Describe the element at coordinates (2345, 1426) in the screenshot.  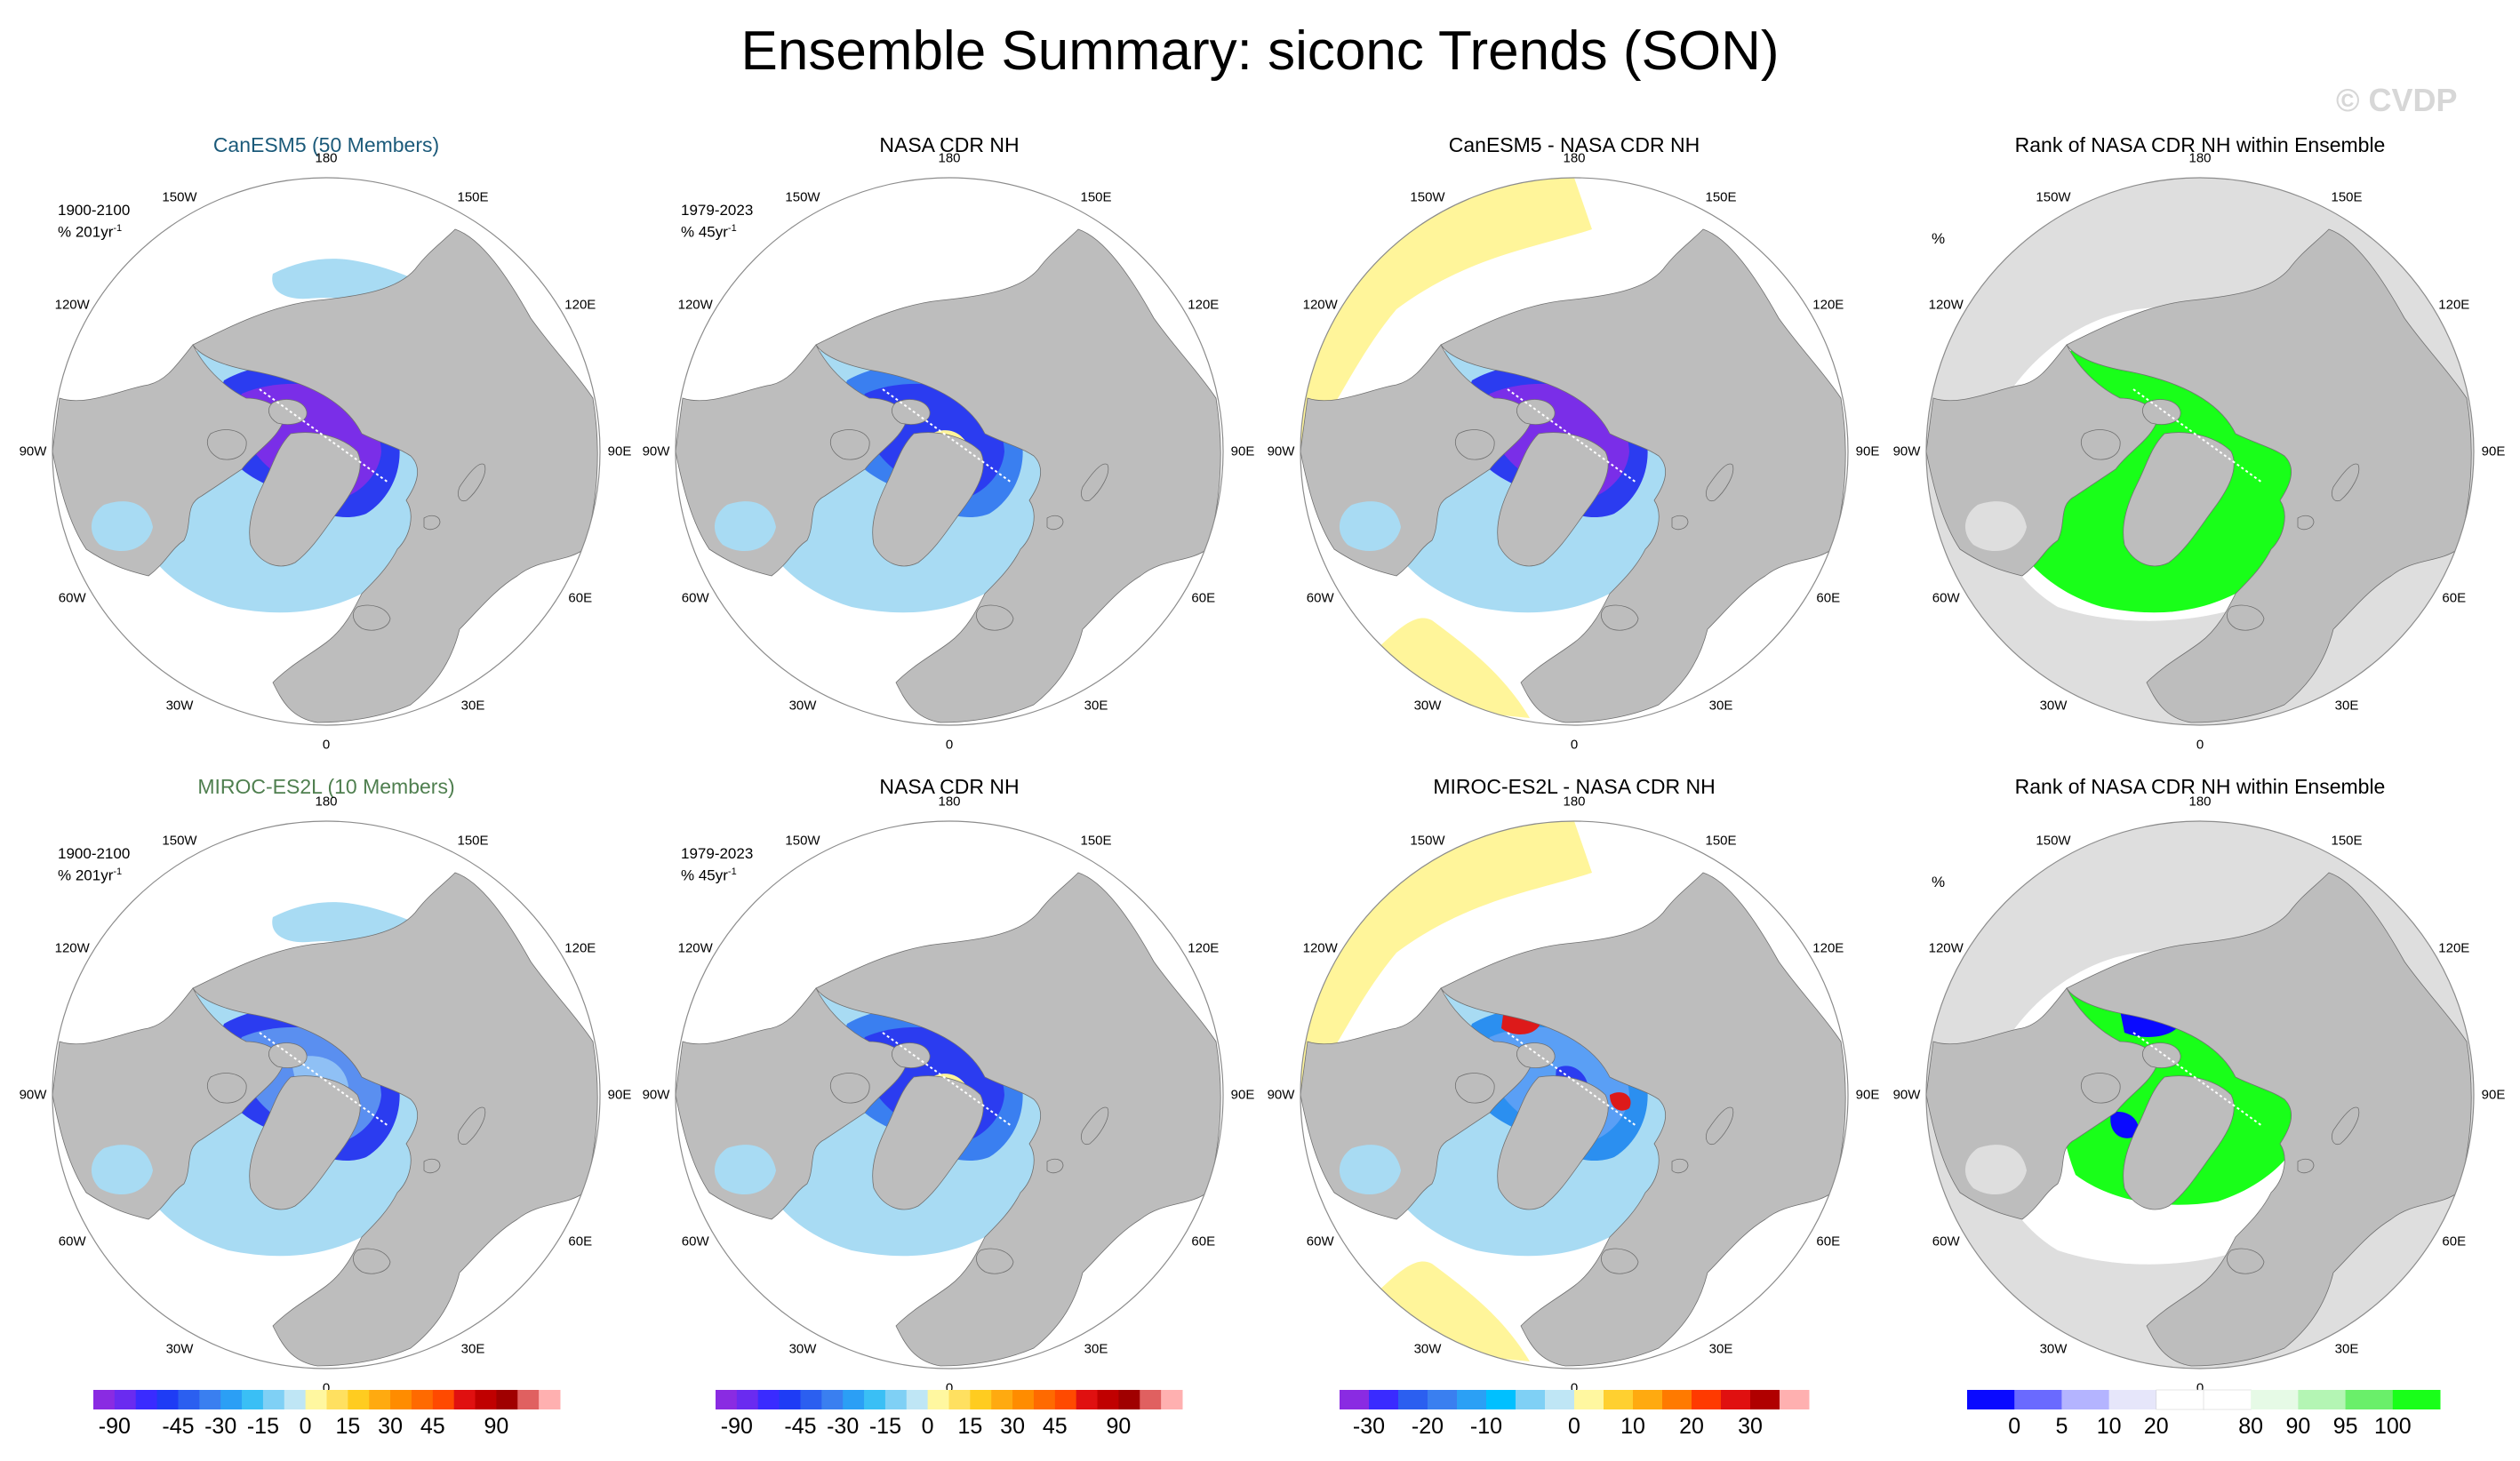
I see `colorbar-label: 95` at that location.